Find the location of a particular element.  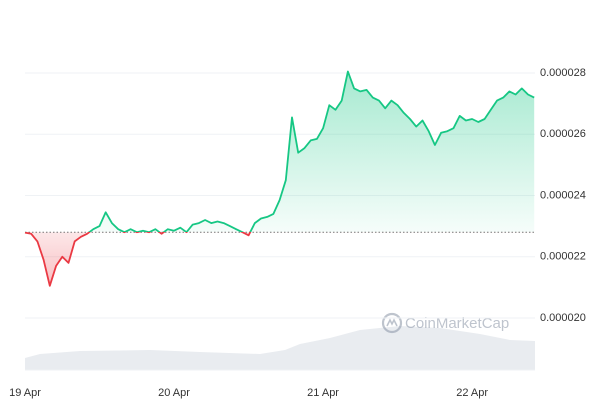

y-tick-label: 0.000026 is located at coordinates (563, 134).